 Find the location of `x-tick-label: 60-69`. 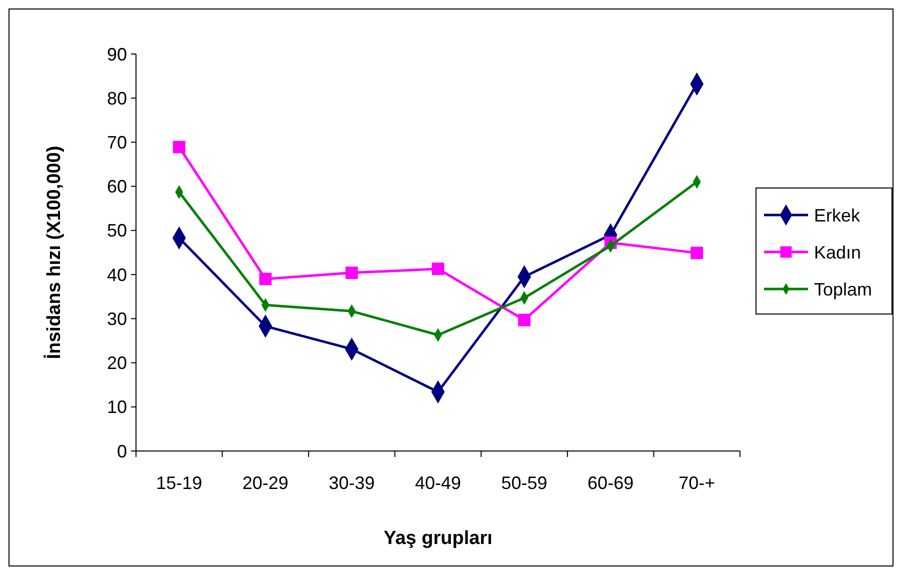

x-tick-label: 60-69 is located at coordinates (611, 483).